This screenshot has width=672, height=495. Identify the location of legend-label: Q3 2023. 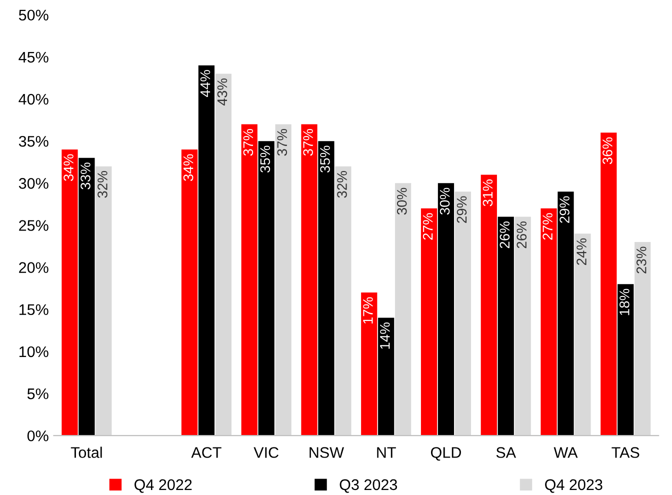
(369, 486).